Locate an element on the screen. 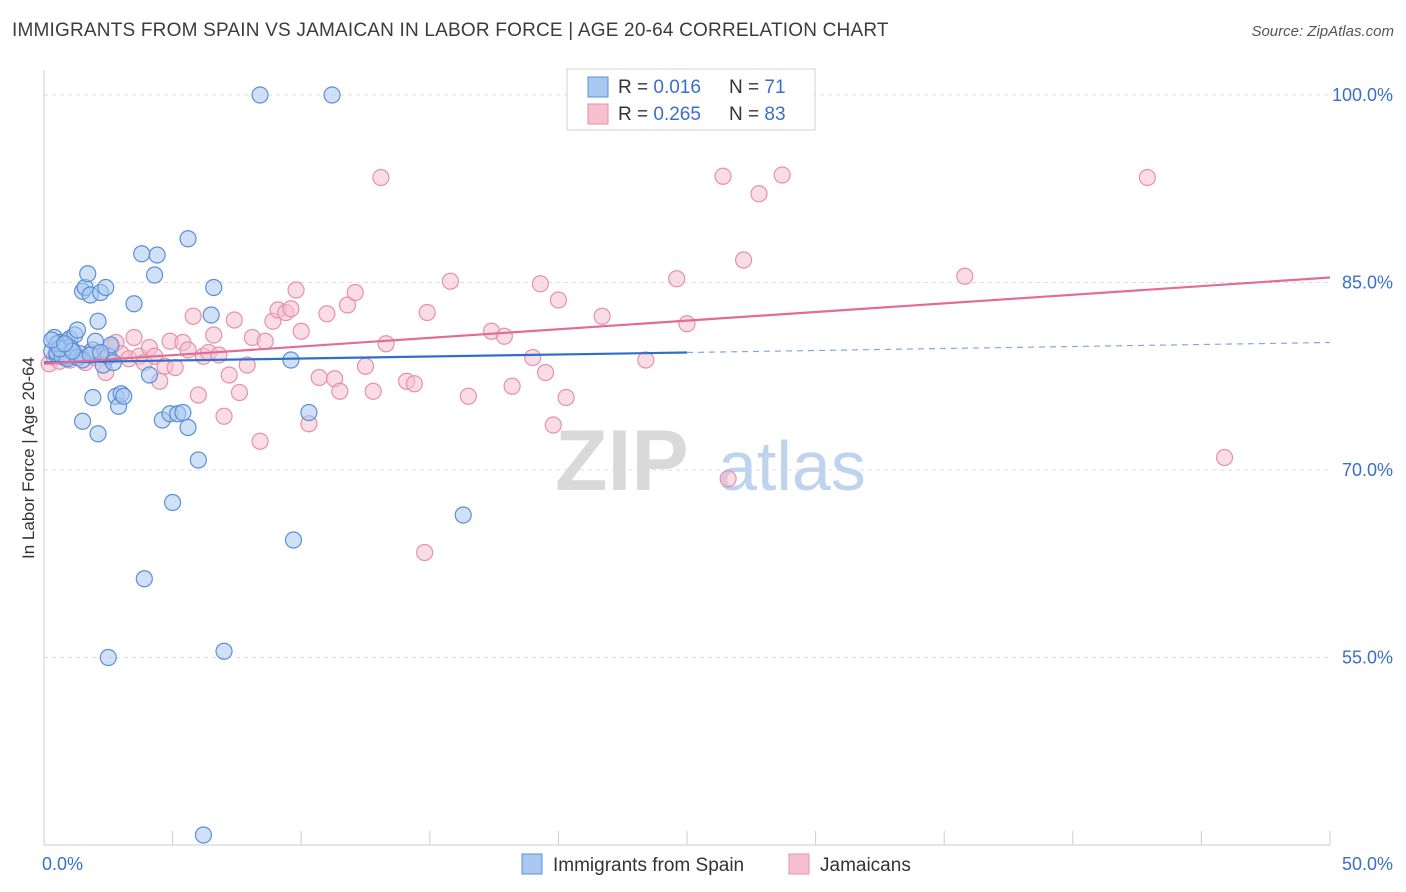  trend-lines is located at coordinates (687, 320).